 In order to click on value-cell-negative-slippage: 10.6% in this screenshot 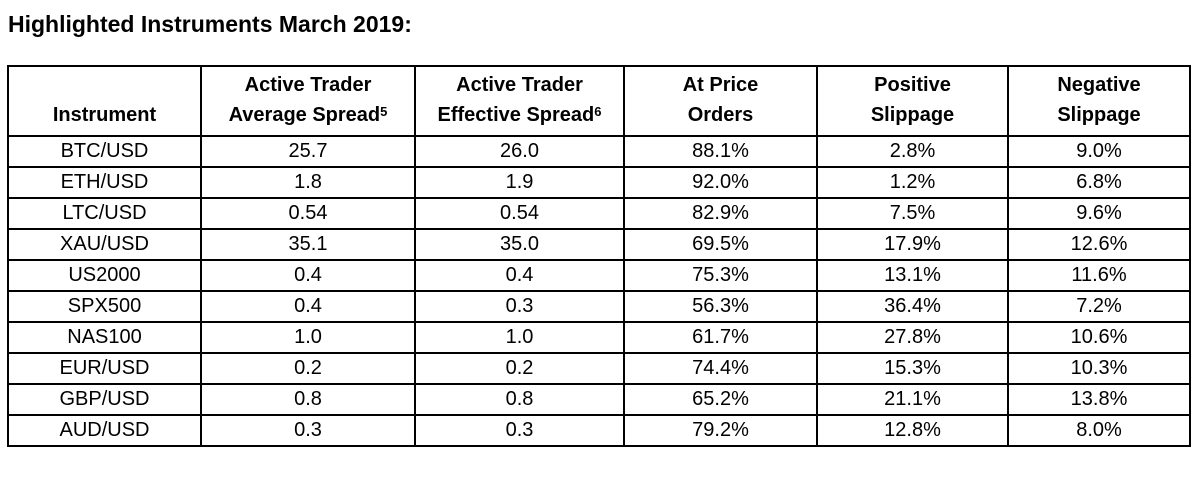, I will do `click(1099, 338)`.